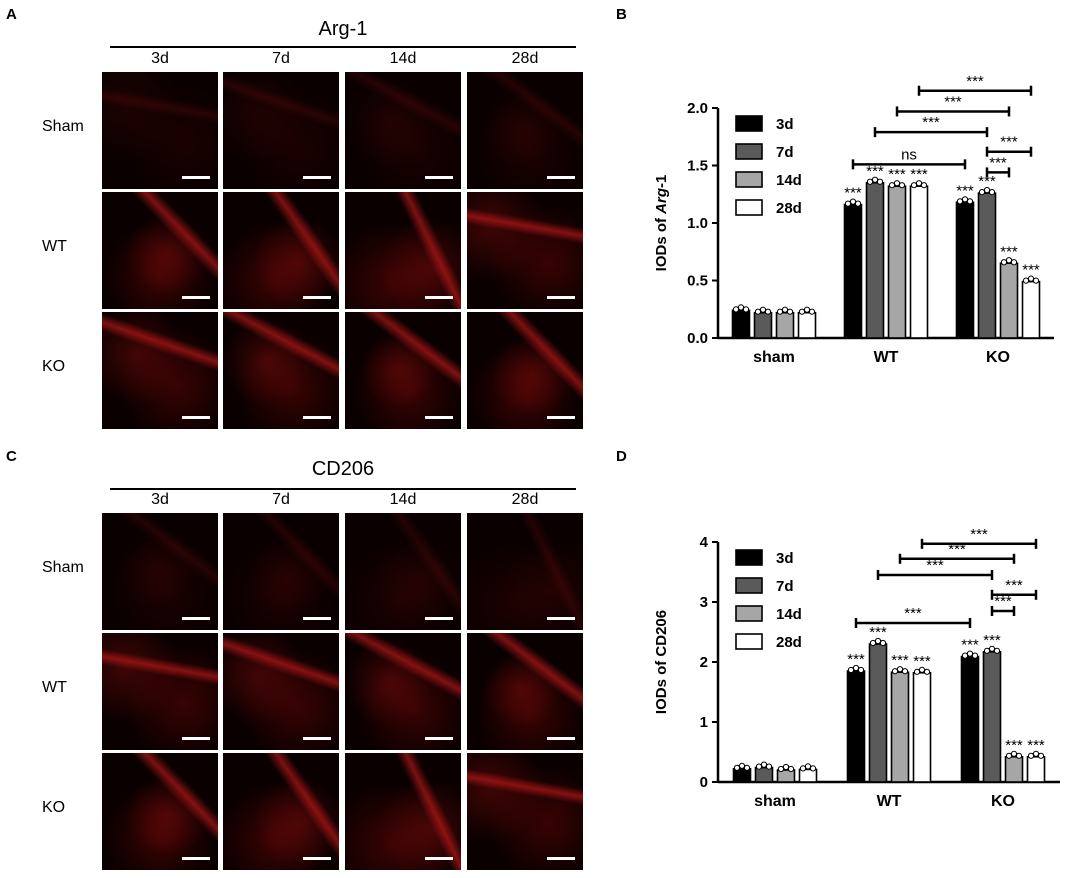  I want to click on x-tick-label: KO, so click(998, 357).